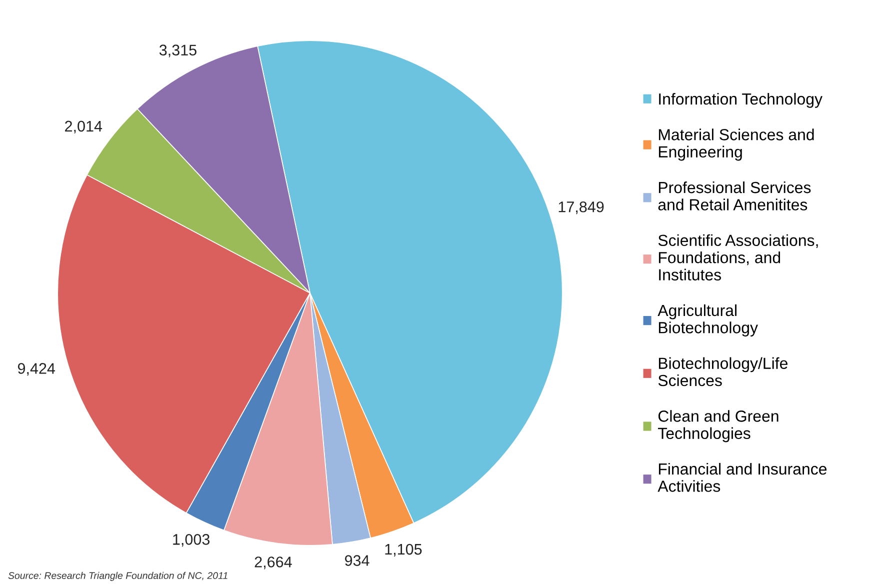 This screenshot has width=870, height=588. Describe the element at coordinates (581, 207) in the screenshot. I see `data-label: 17,849` at that location.